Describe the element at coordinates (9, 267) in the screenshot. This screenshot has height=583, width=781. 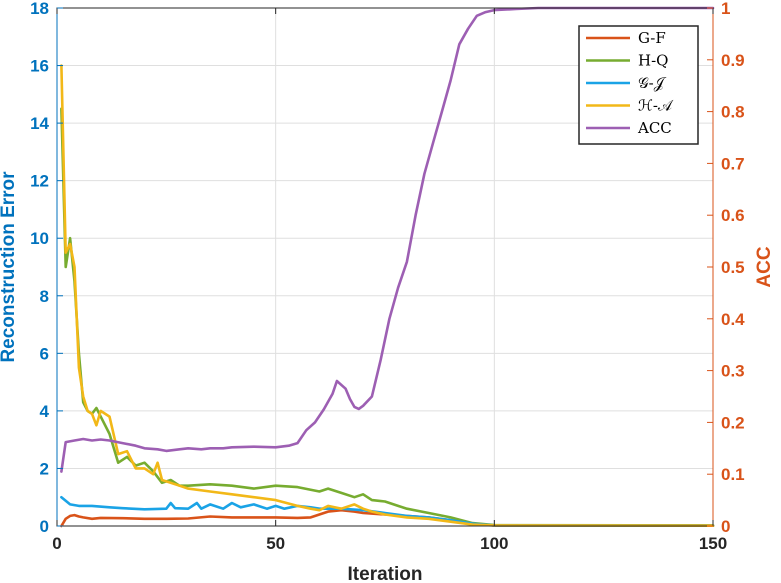
I see `left-axis-label: Reconstruction Error` at that location.